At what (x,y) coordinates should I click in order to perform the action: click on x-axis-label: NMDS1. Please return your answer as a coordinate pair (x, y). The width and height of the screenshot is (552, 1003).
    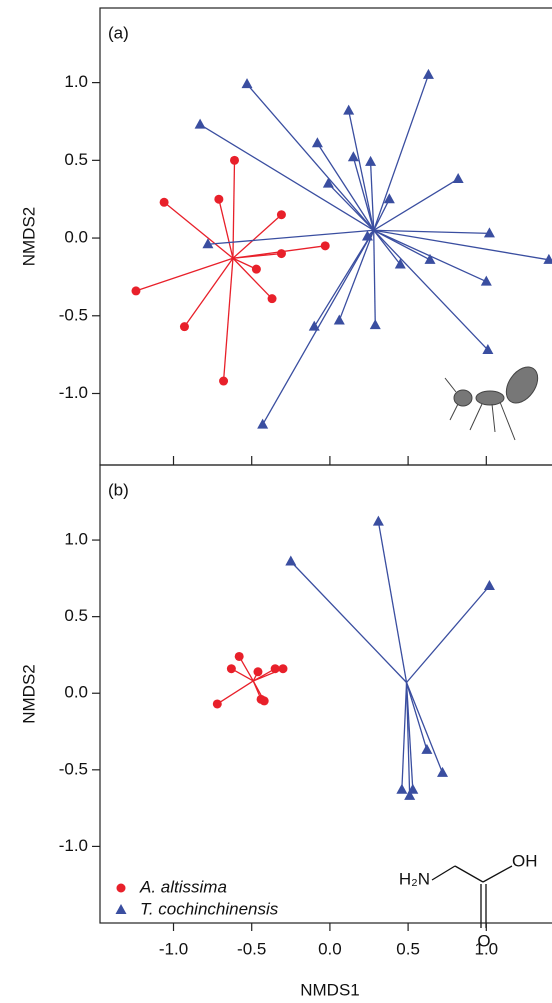
    Looking at the image, I should click on (330, 989).